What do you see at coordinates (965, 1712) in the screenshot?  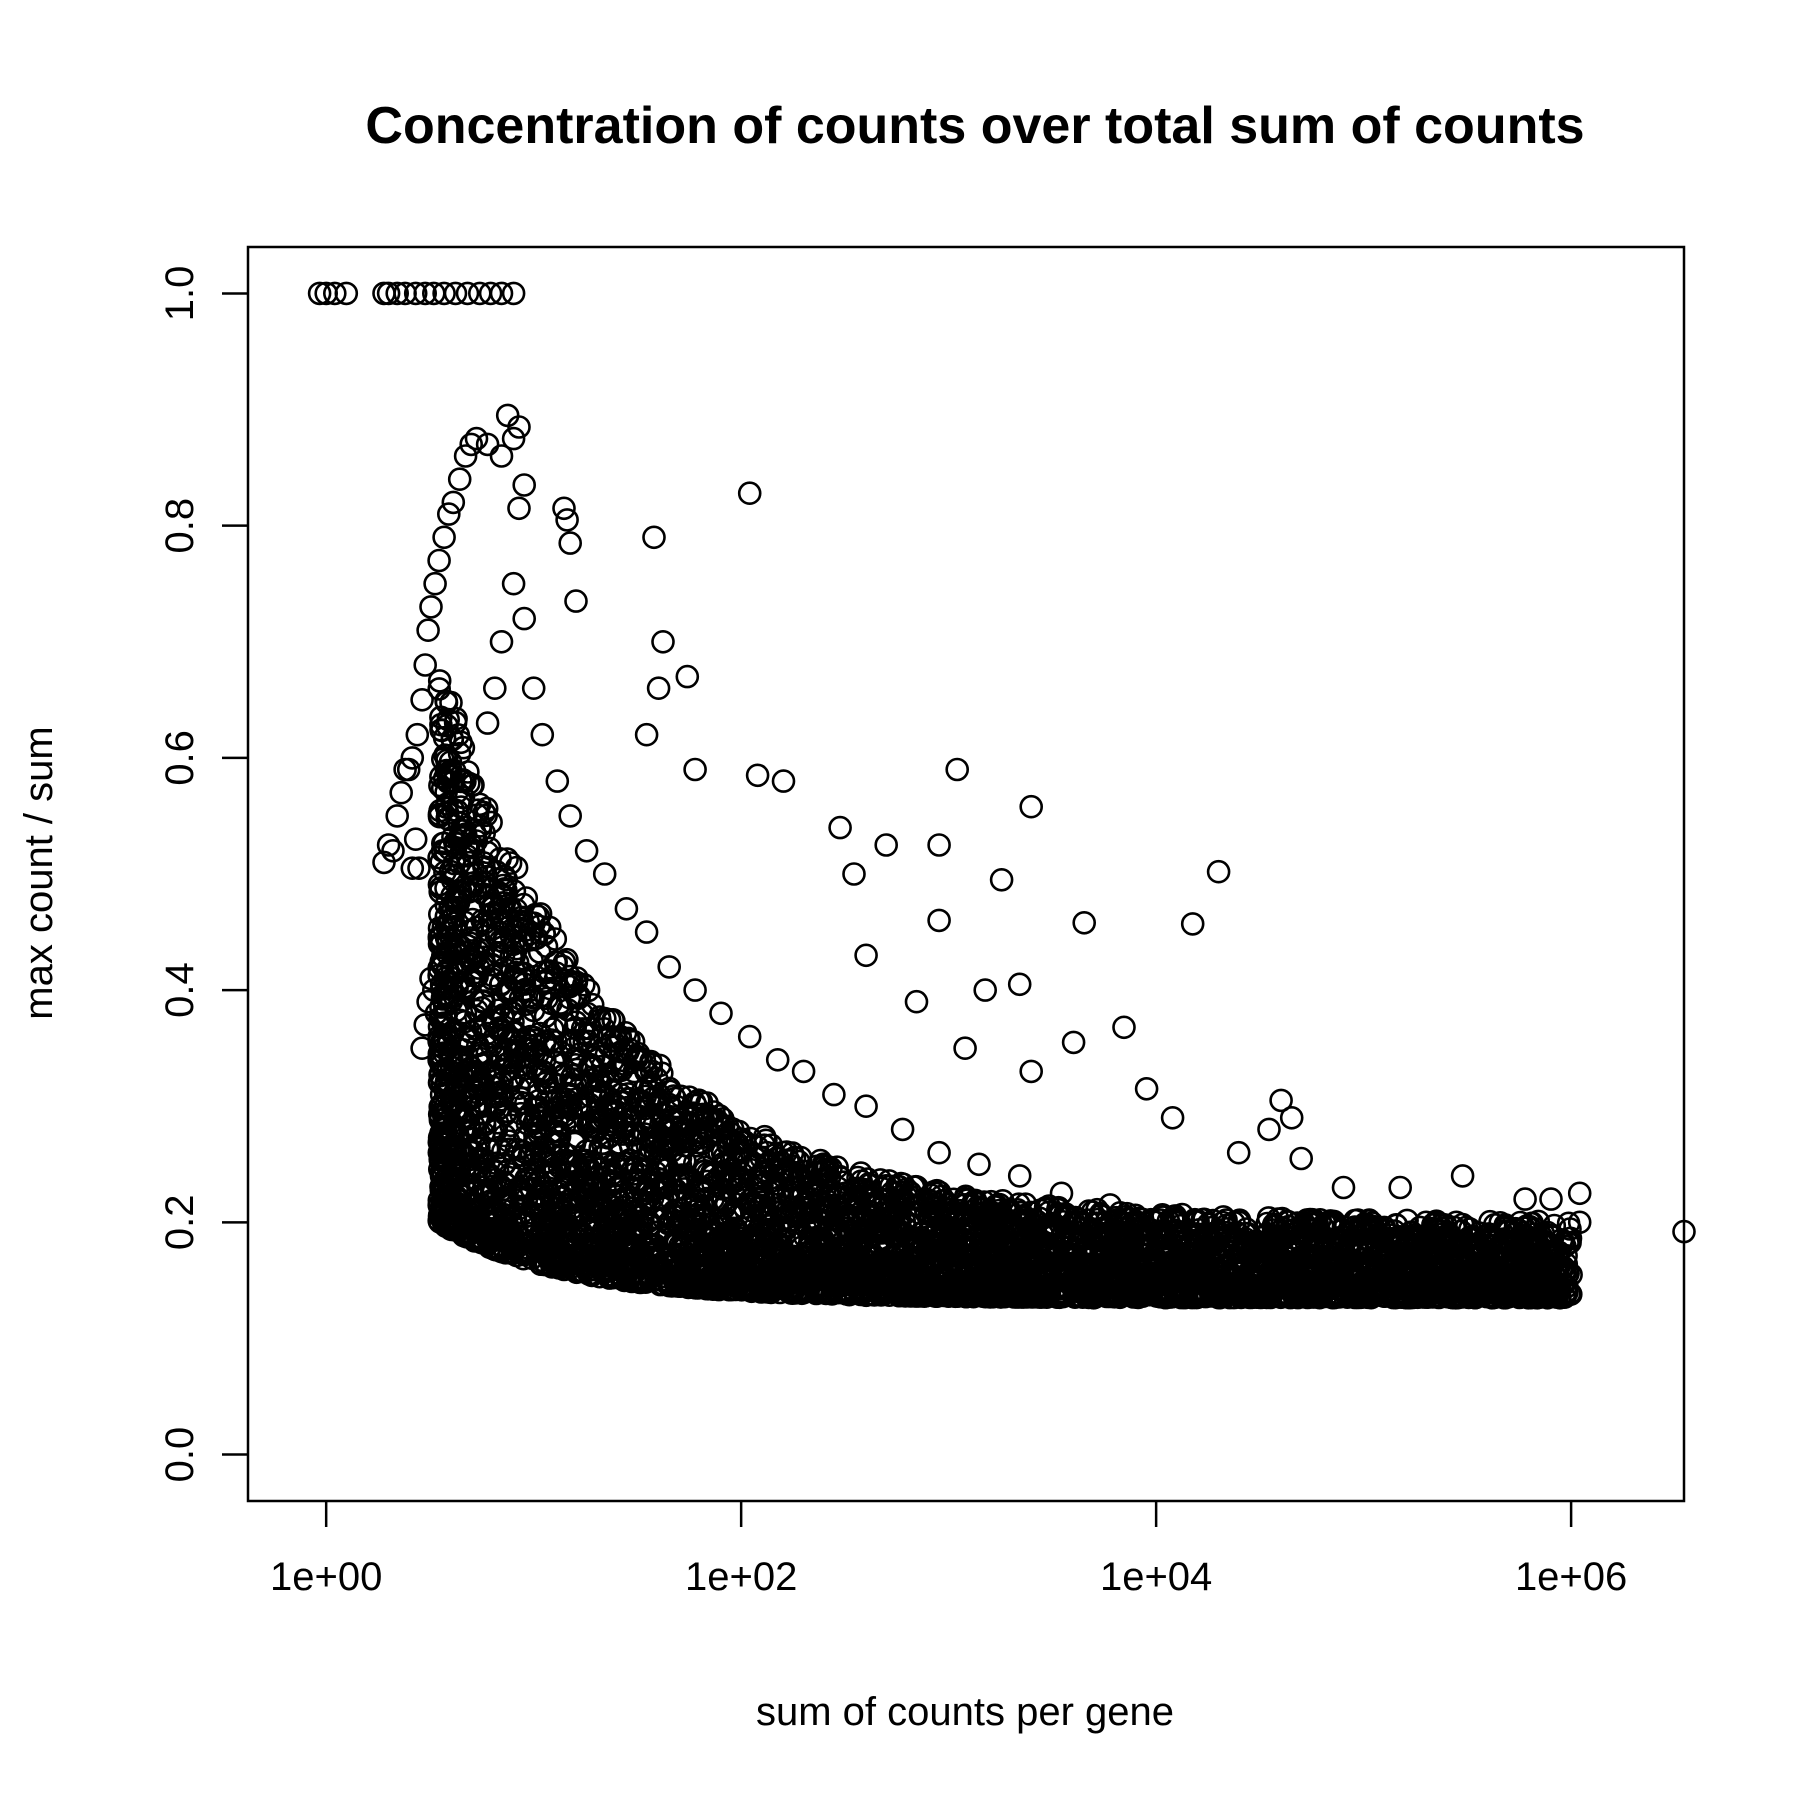 I see `x-axis-label: sum of counts per gene` at bounding box center [965, 1712].